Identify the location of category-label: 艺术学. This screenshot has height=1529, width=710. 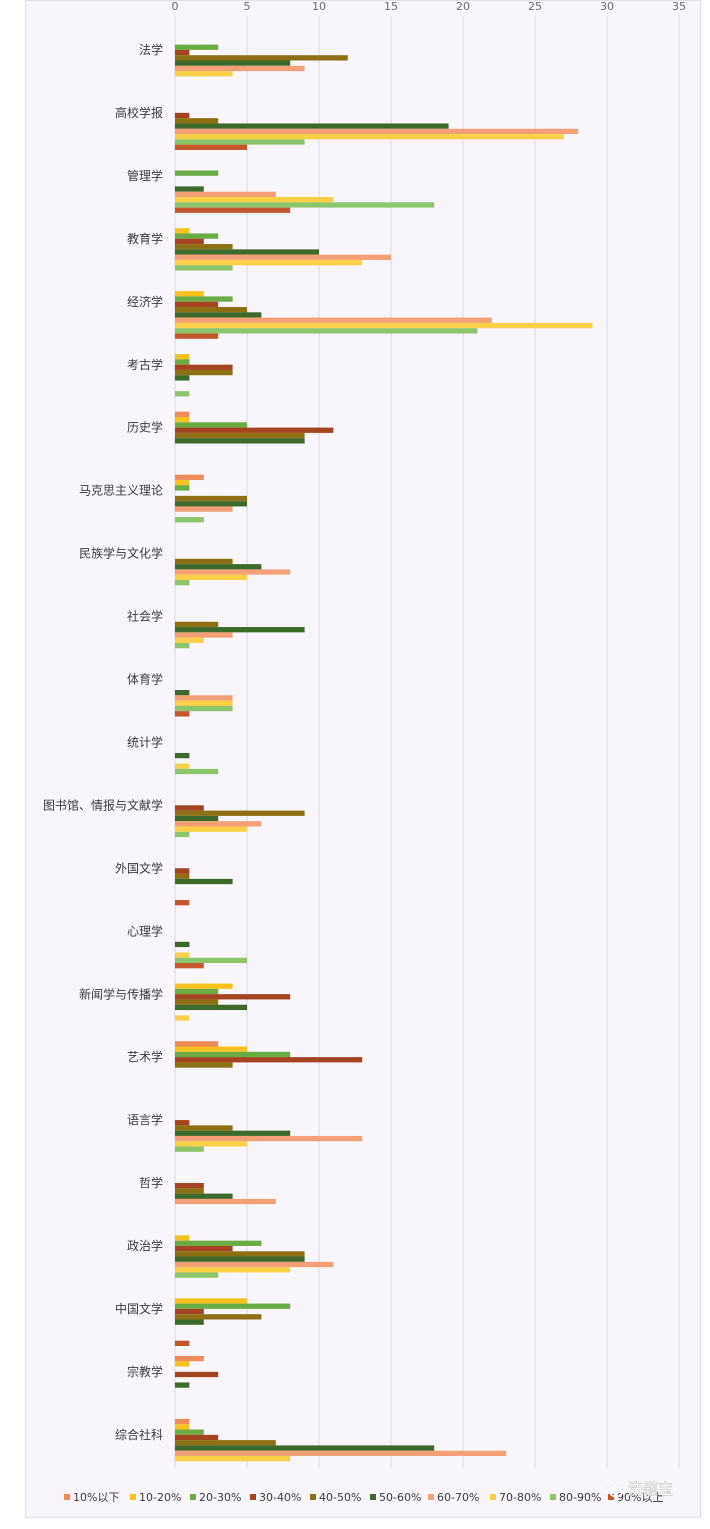
(145, 1056).